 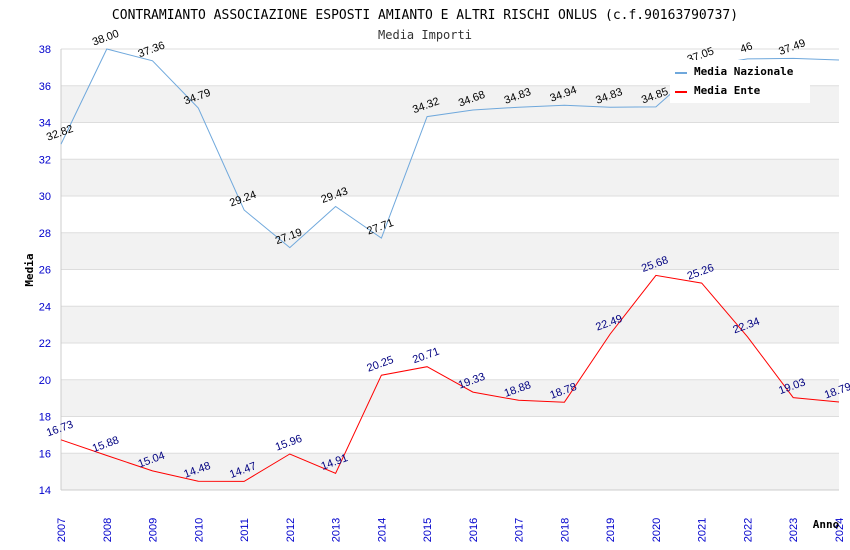 What do you see at coordinates (474, 530) in the screenshot?
I see `x-tick-label: 2016` at bounding box center [474, 530].